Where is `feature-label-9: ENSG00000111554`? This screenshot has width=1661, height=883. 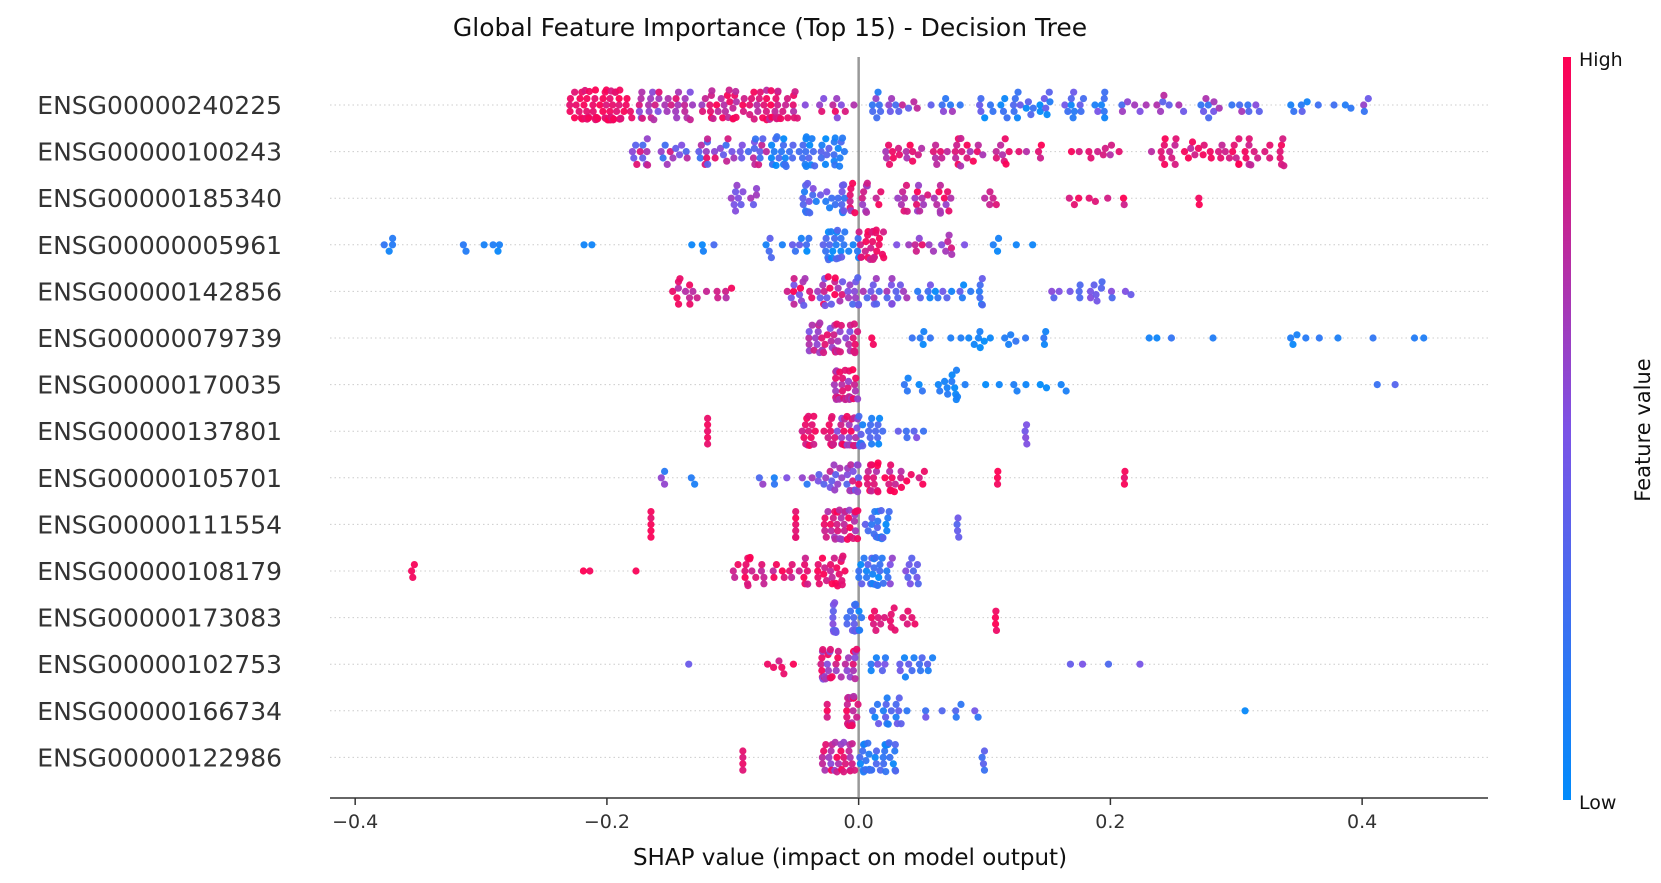 feature-label-9: ENSG00000111554 is located at coordinates (159, 524).